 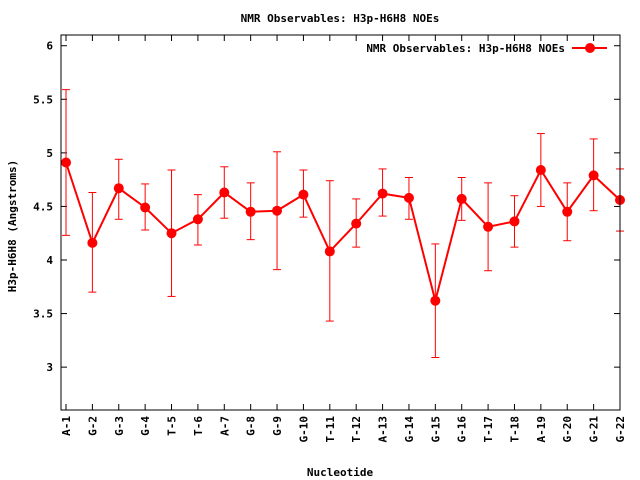 What do you see at coordinates (49, 153) in the screenshot?
I see `y-tick-label: 5` at bounding box center [49, 153].